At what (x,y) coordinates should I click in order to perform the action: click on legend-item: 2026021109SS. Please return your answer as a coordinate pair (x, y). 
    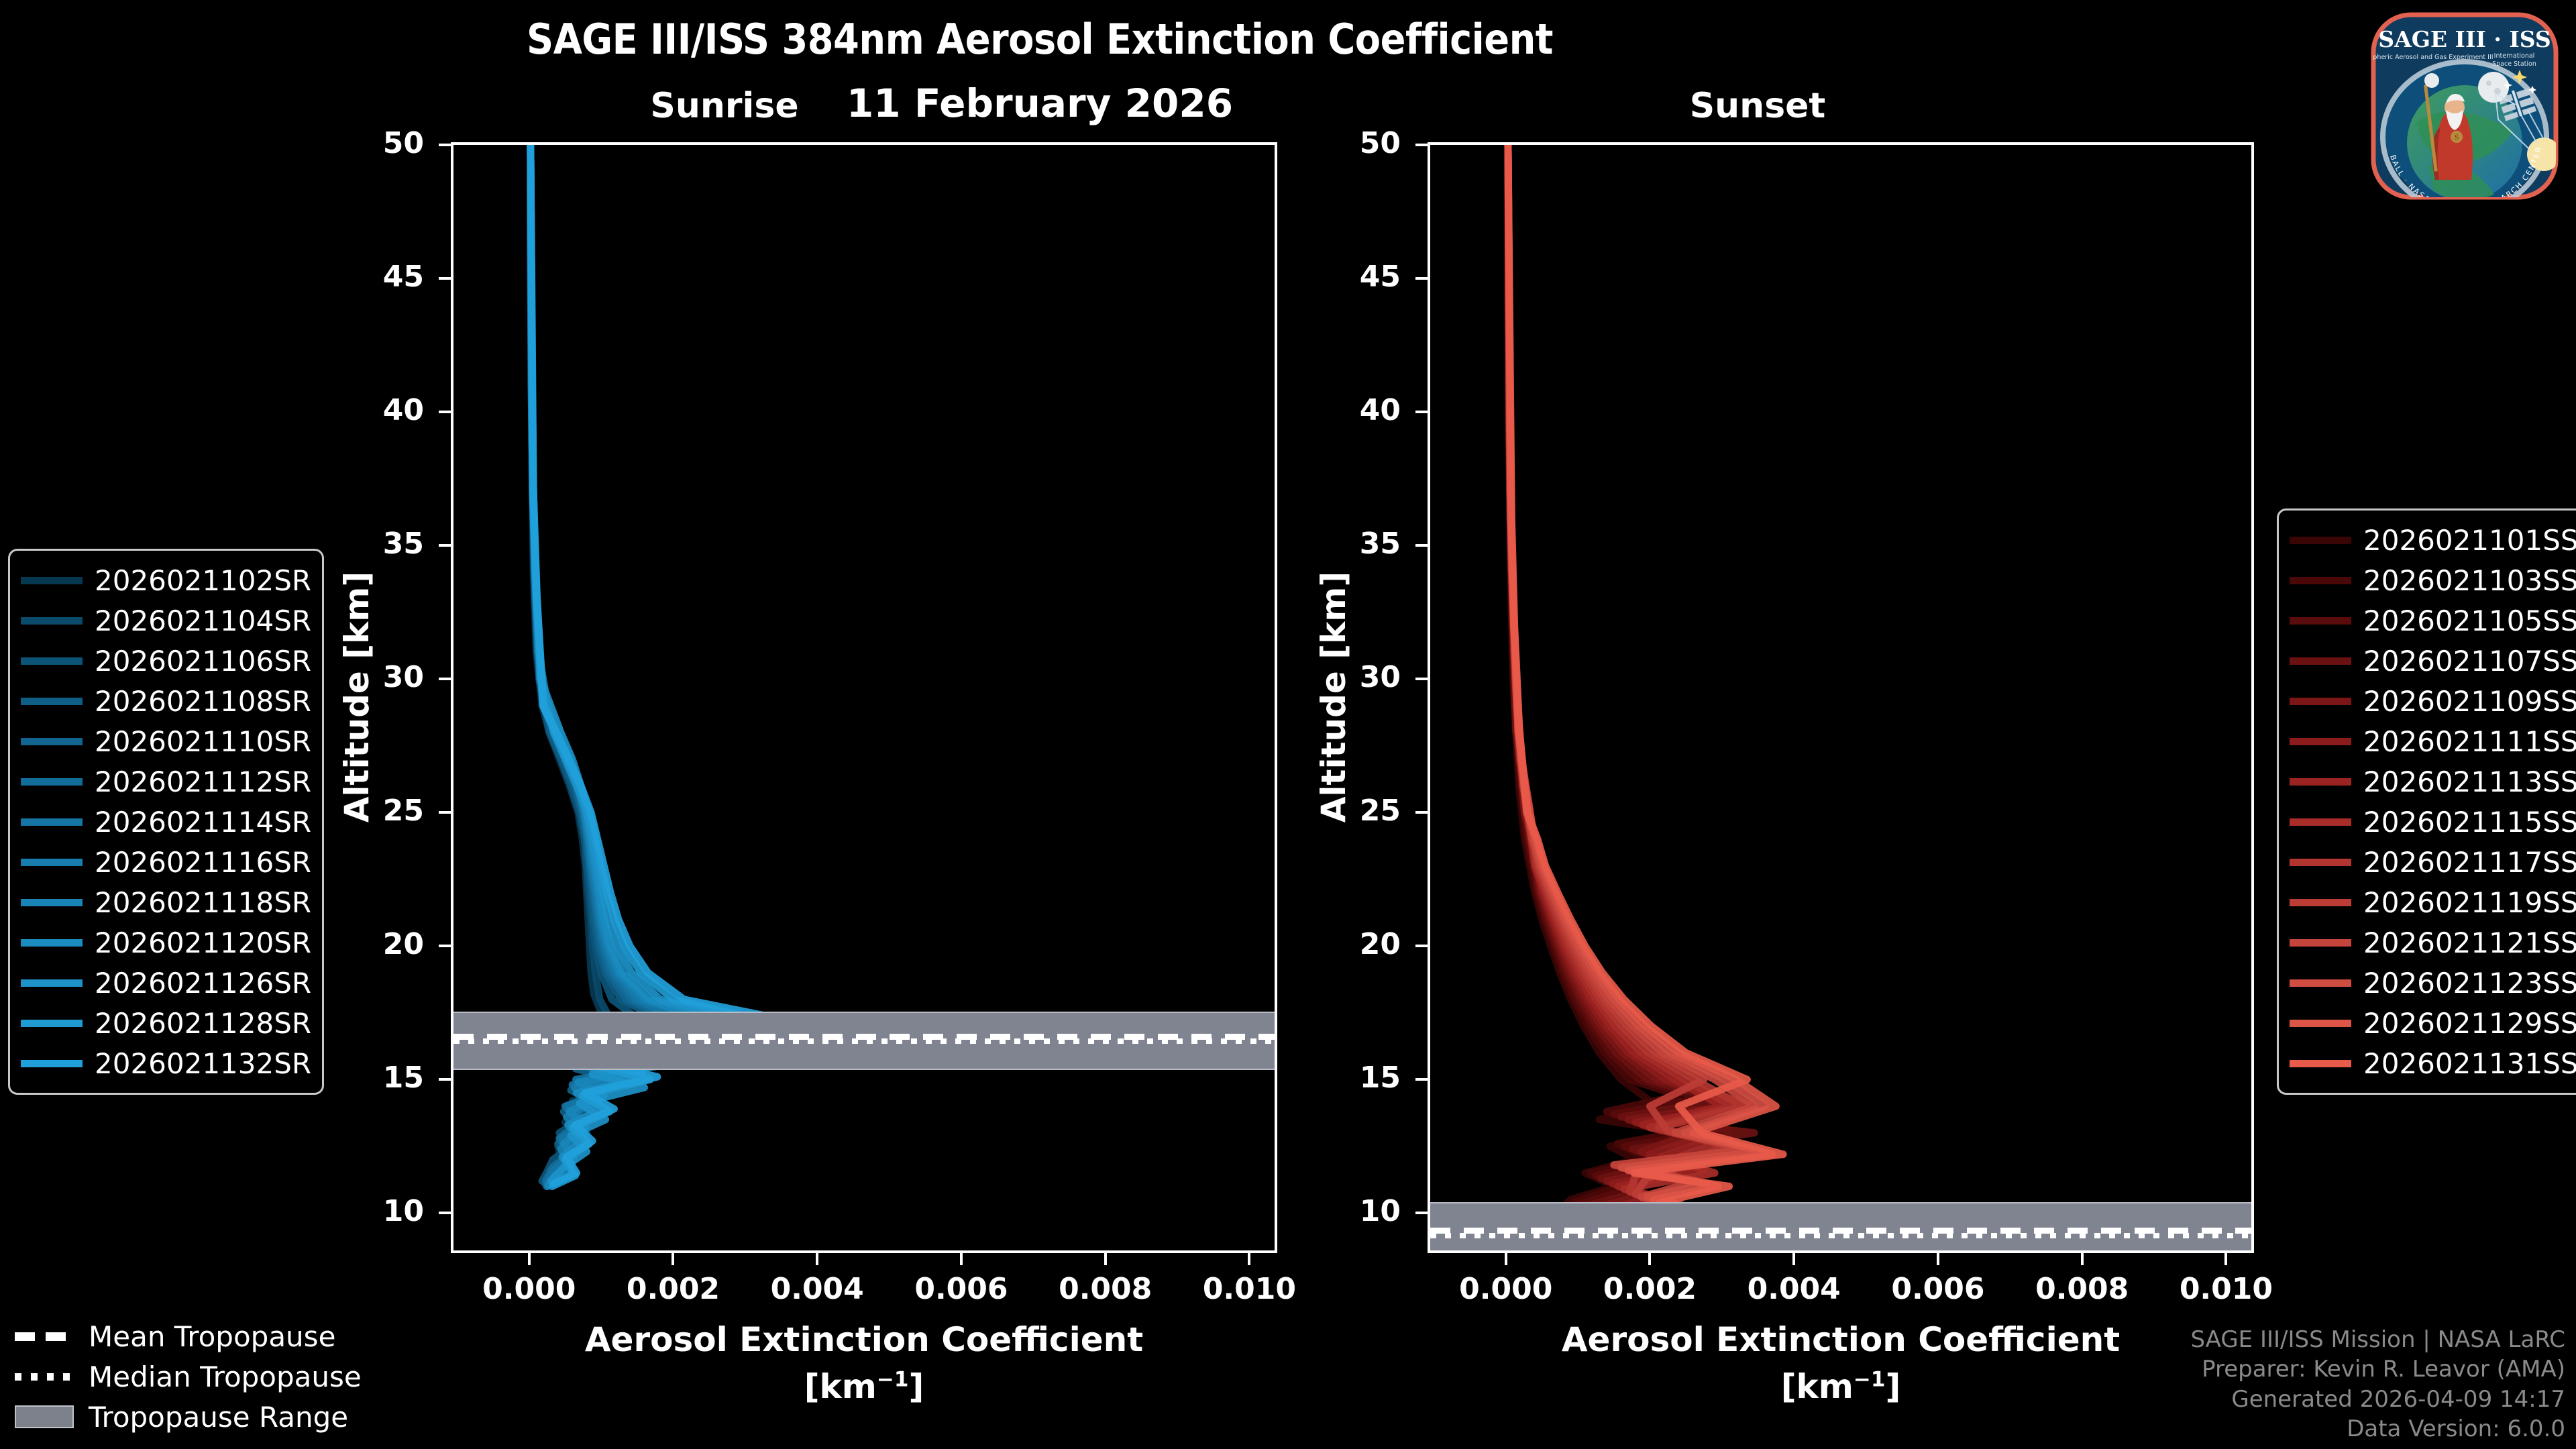
    Looking at the image, I should click on (2433, 701).